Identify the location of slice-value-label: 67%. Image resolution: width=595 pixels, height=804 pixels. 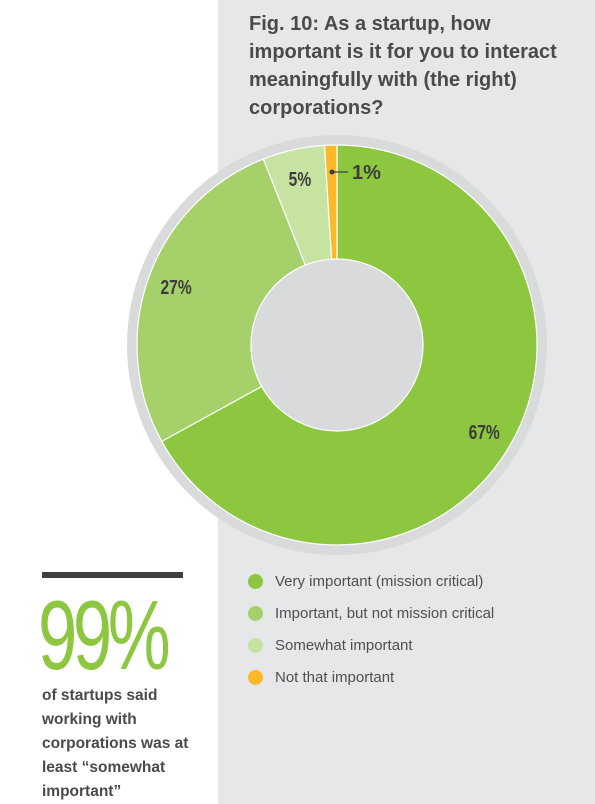
(484, 432).